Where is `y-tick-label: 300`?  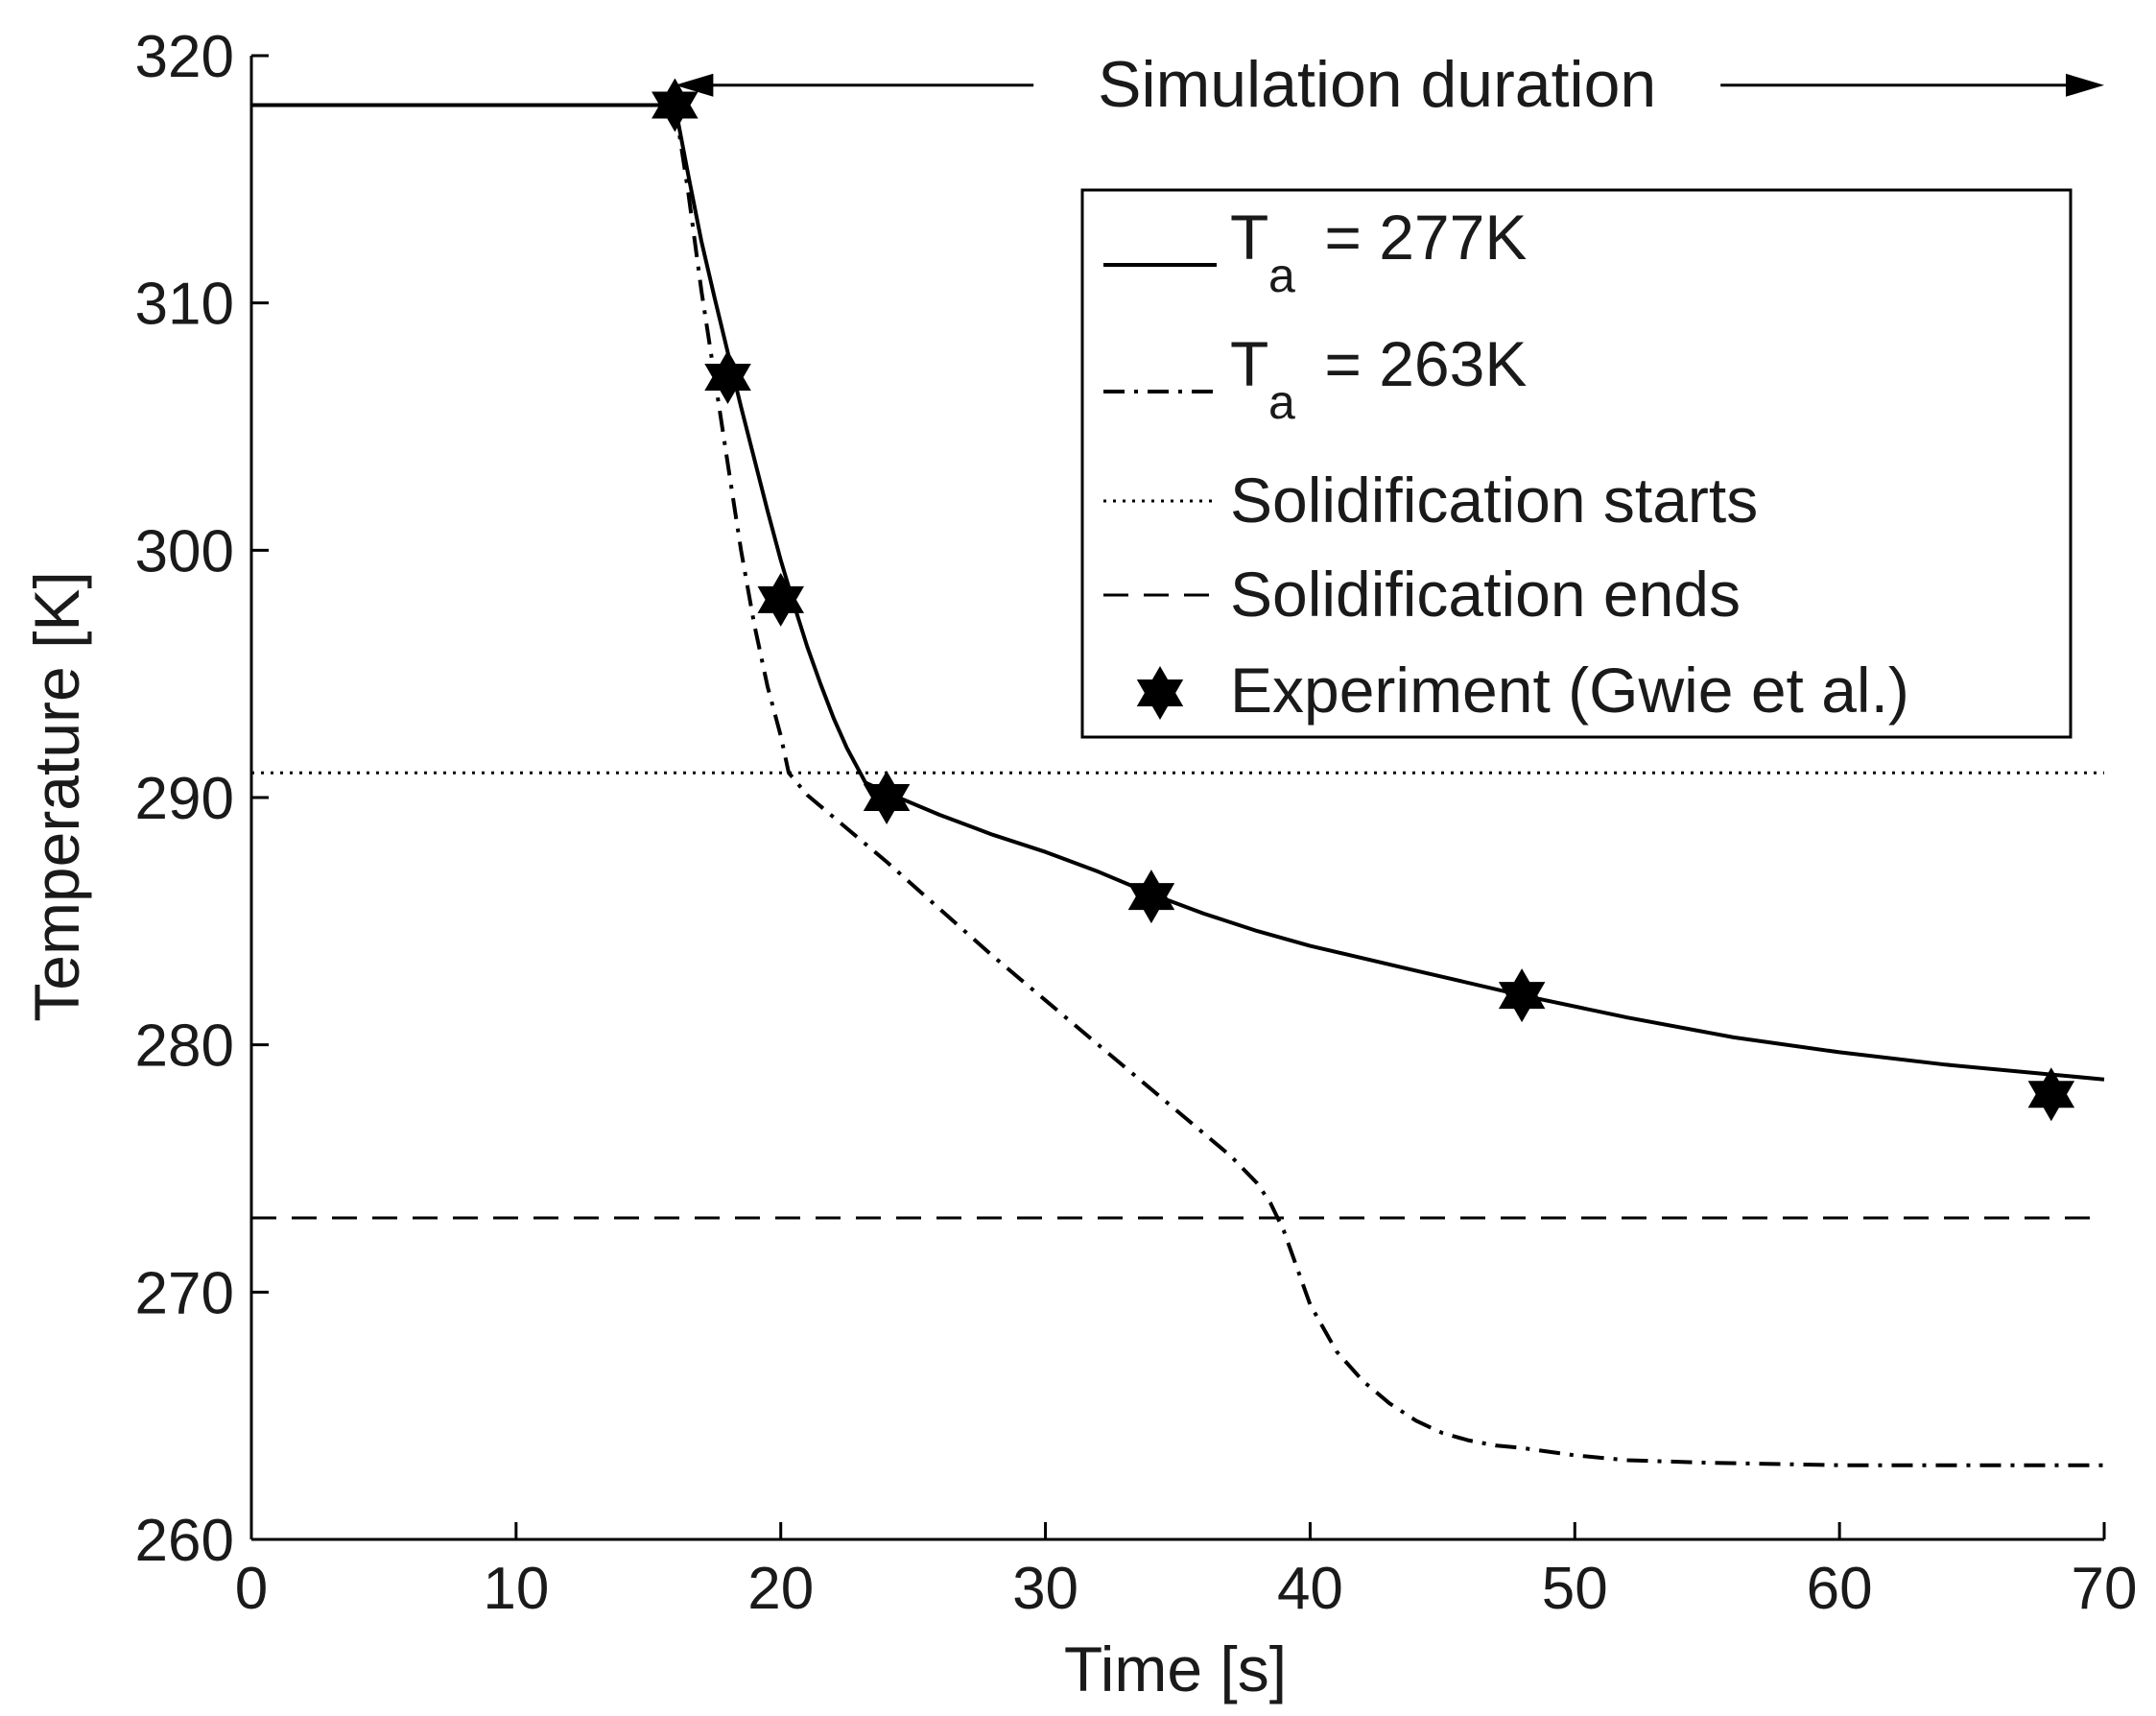 y-tick-label: 300 is located at coordinates (184, 551).